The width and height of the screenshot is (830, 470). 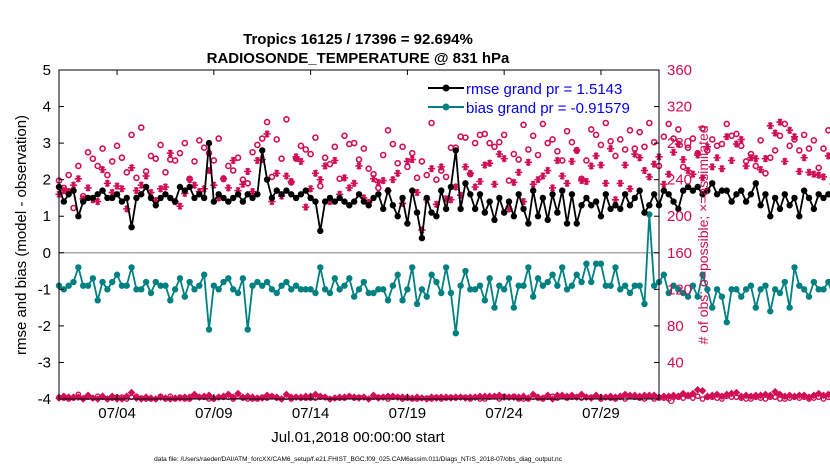 What do you see at coordinates (358, 39) in the screenshot?
I see `chart-title-line1: Tropics 16125 / 17396 = 92.694%` at bounding box center [358, 39].